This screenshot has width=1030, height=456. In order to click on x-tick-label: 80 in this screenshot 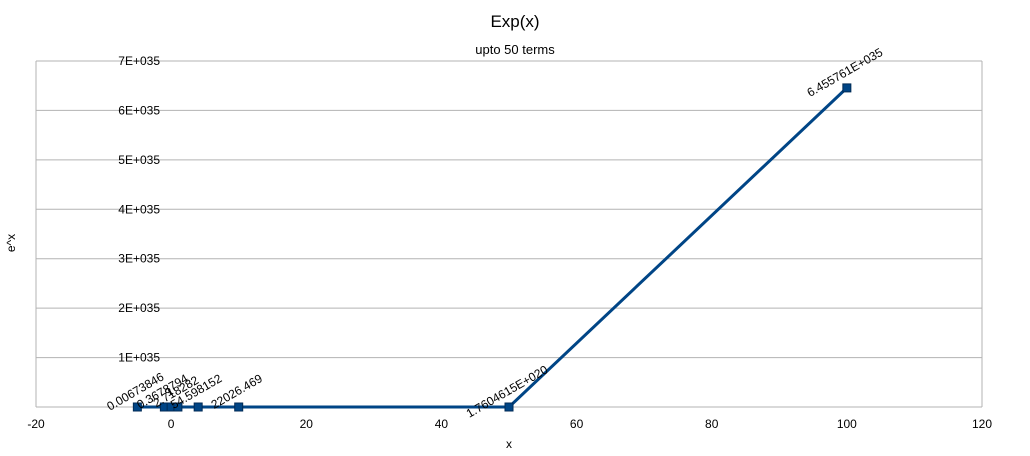, I will do `click(712, 424)`.